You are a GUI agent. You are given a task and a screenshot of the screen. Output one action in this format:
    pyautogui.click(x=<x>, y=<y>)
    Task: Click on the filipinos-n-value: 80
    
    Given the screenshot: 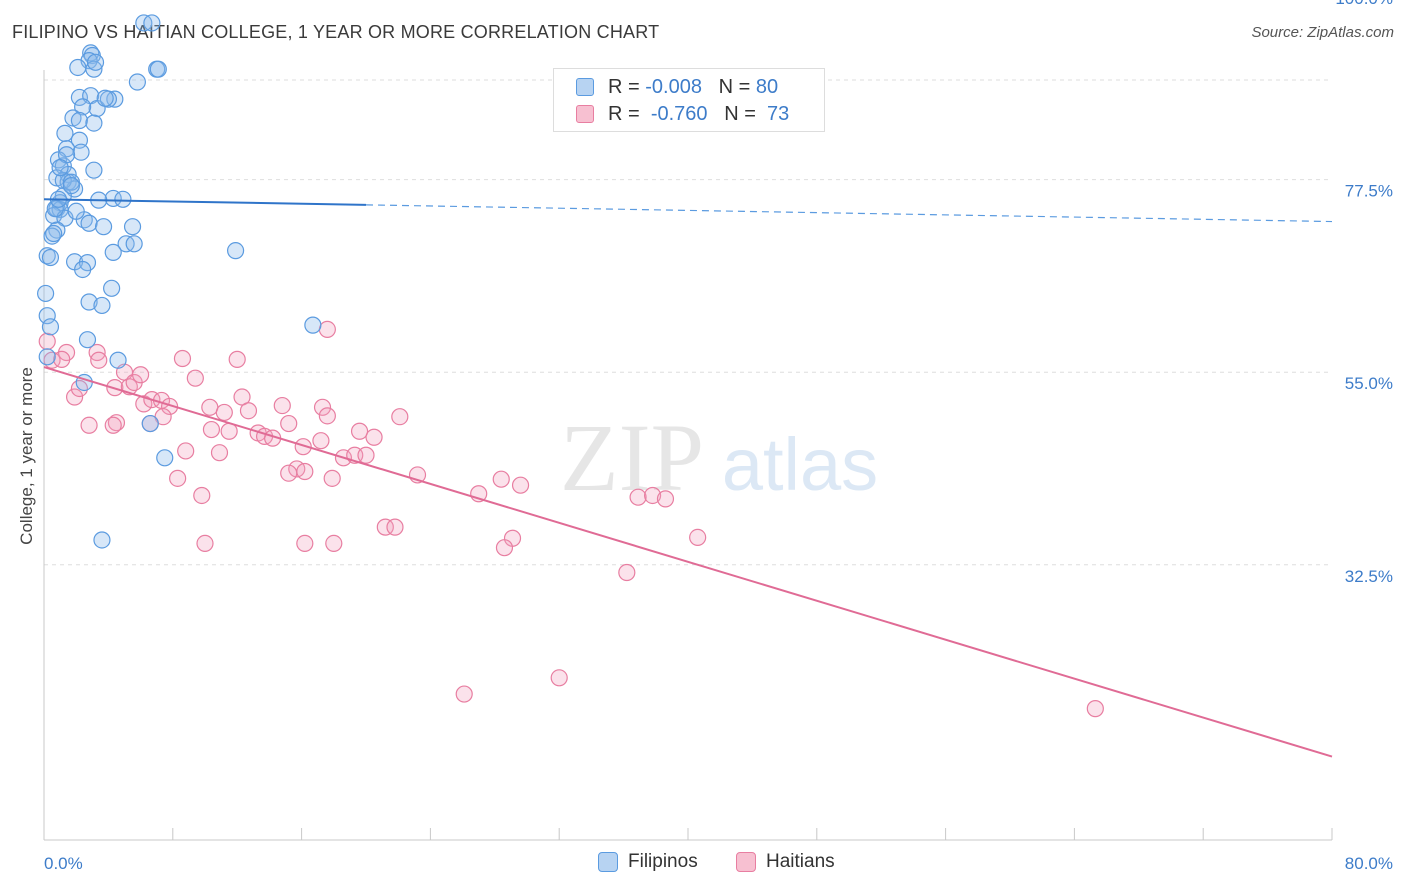 What is the action you would take?
    pyautogui.click(x=767, y=86)
    